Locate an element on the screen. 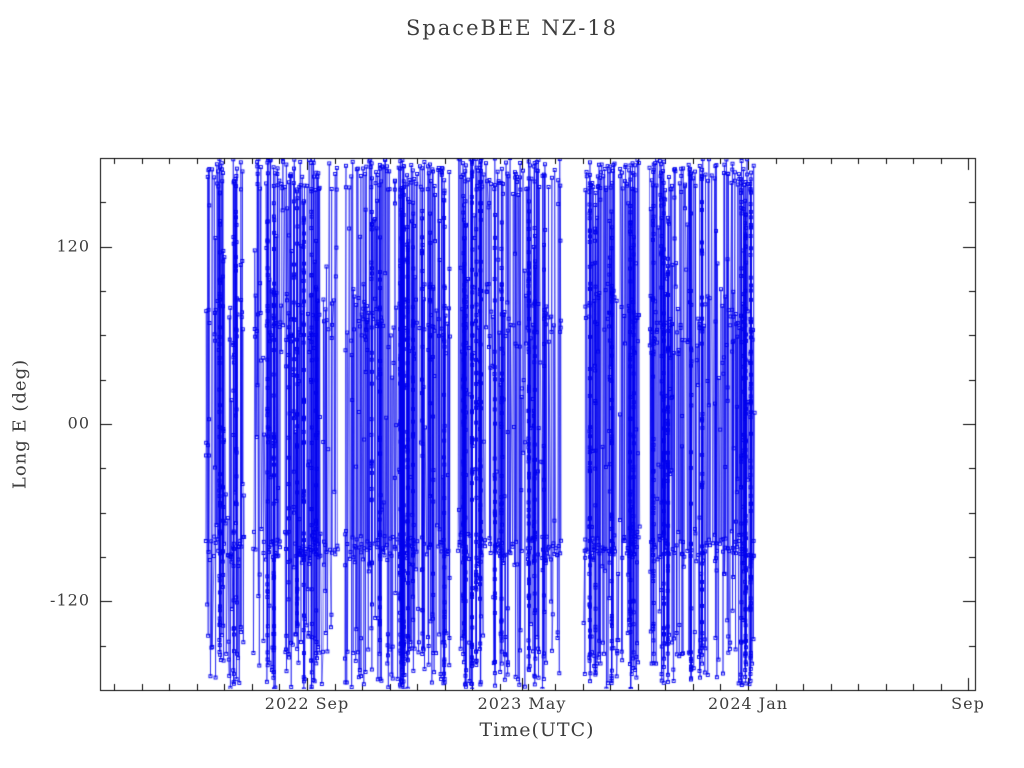 The height and width of the screenshot is (768, 1024). x-tick-label: 2023 May is located at coordinates (522, 703).